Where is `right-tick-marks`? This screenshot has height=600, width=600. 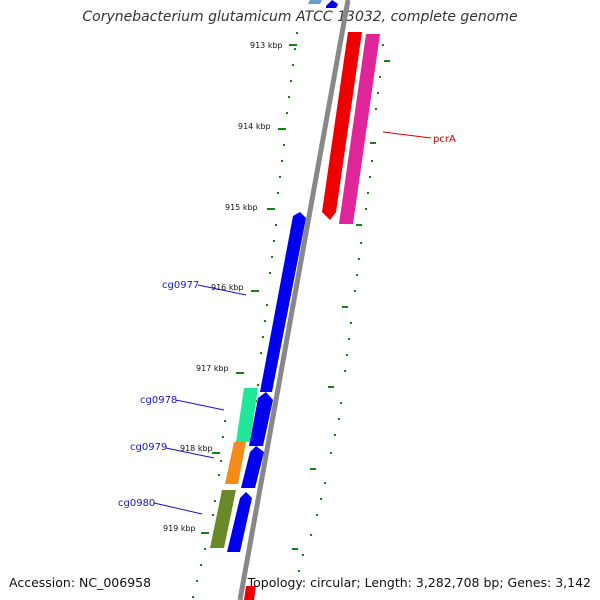 right-tick-marks is located at coordinates (341, 305).